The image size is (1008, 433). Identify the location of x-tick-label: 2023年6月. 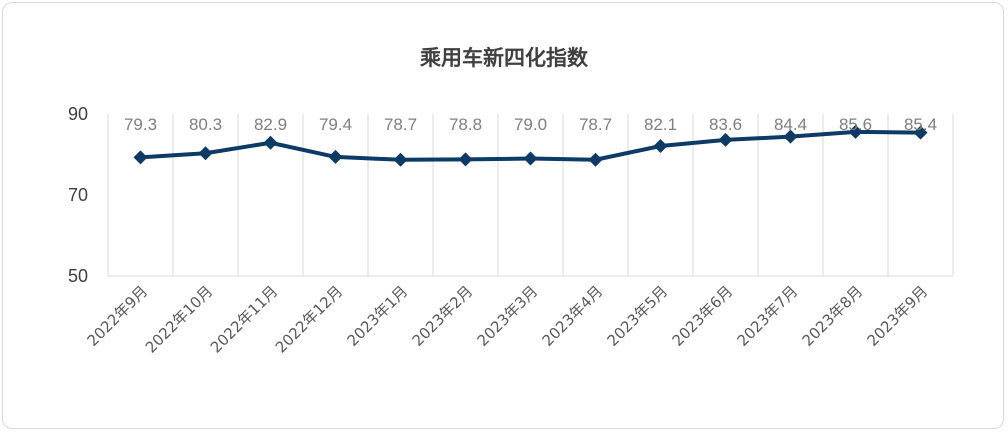
(703, 316).